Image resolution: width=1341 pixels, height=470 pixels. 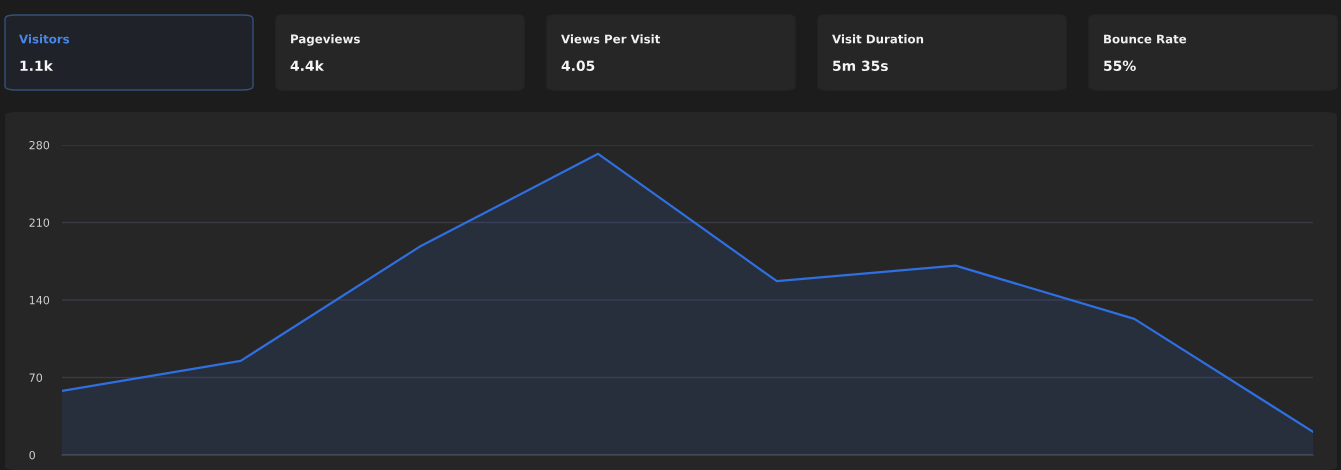 What do you see at coordinates (578, 66) in the screenshot?
I see `text: 4.05` at bounding box center [578, 66].